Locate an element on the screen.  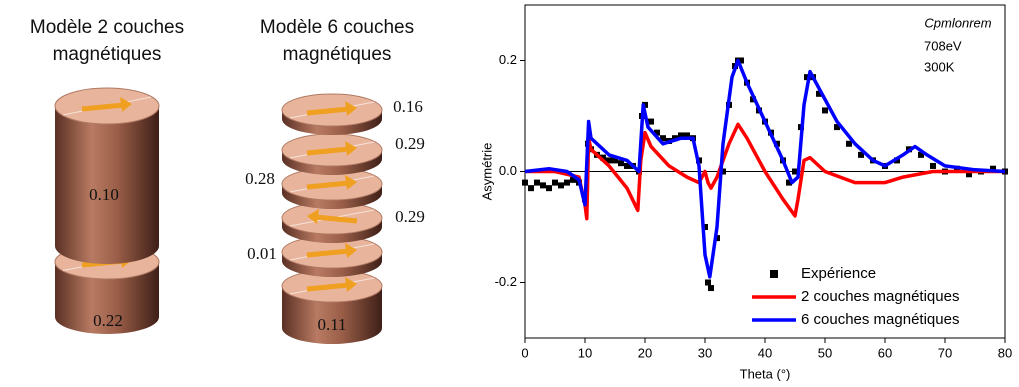
x-tick-label: 60 is located at coordinates (885, 352).